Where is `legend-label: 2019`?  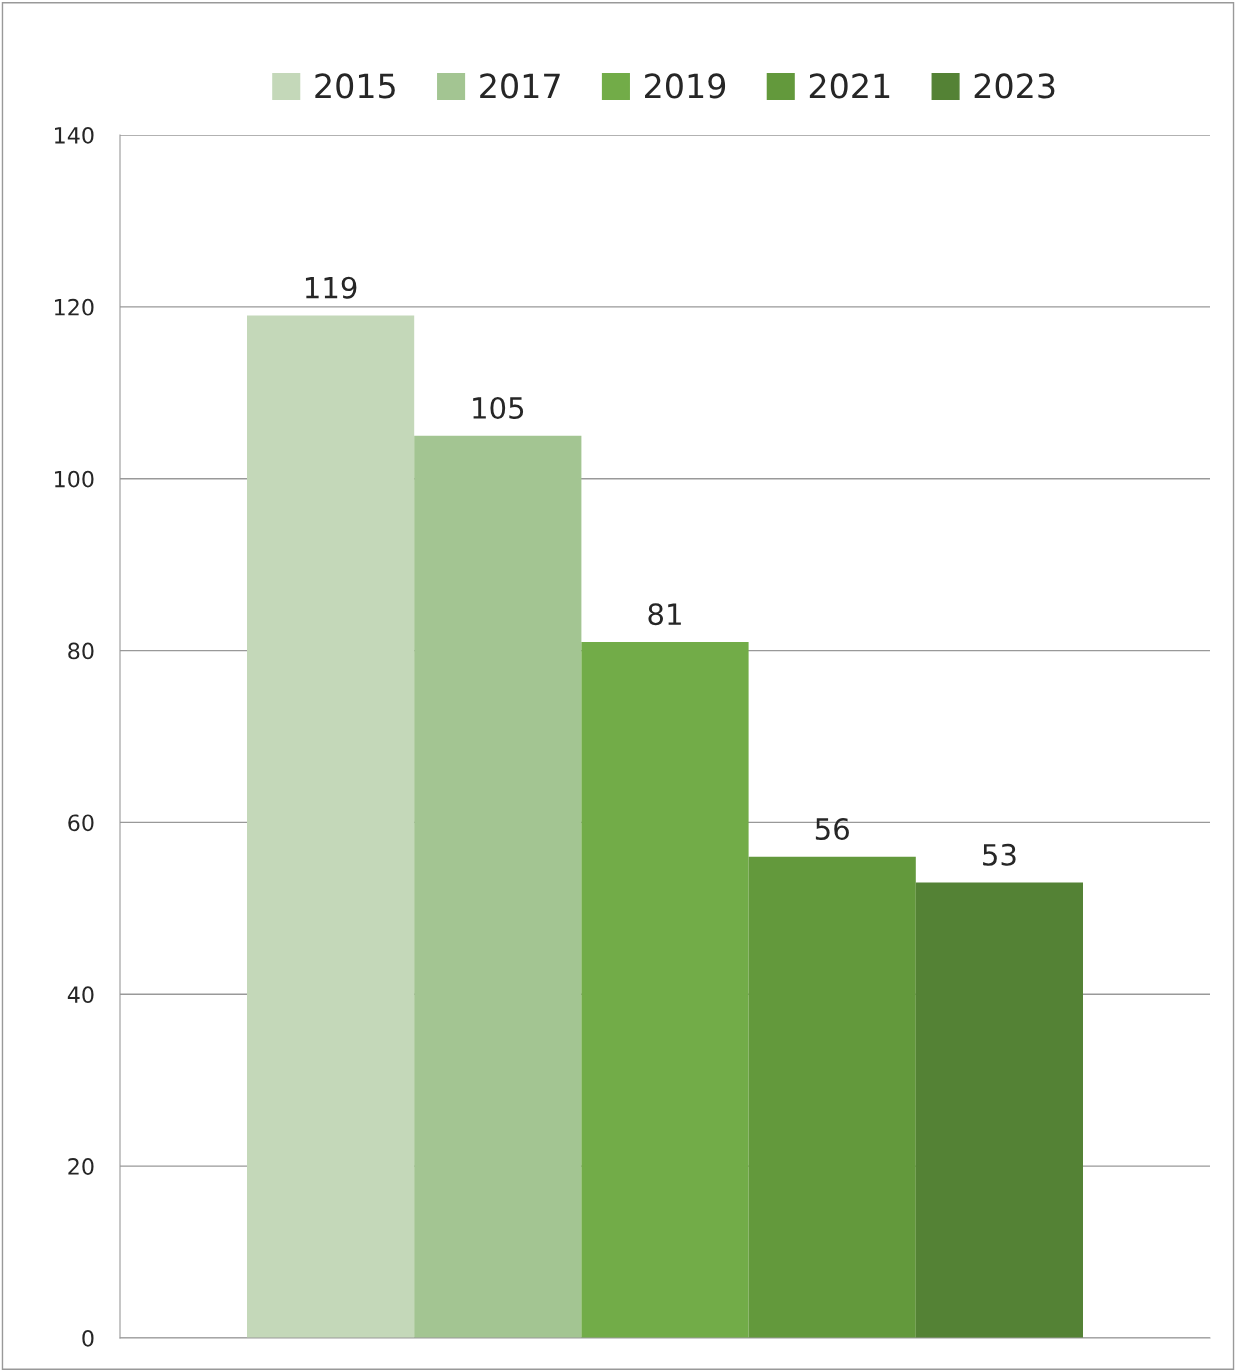 legend-label: 2019 is located at coordinates (685, 86).